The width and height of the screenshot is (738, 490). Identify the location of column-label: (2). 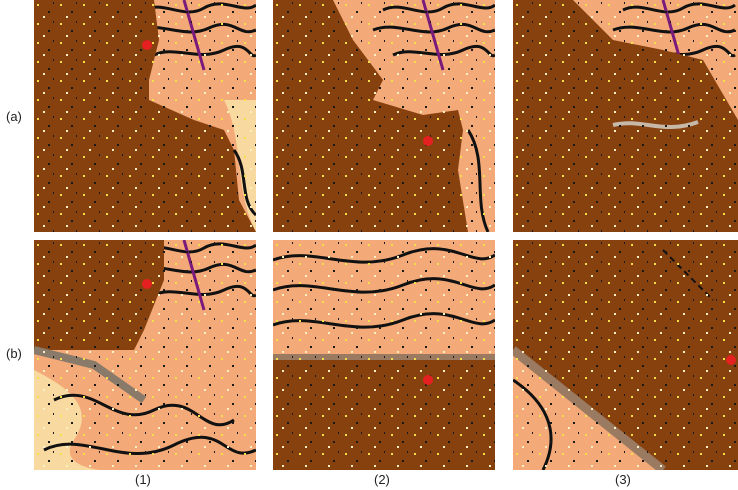
(382, 479).